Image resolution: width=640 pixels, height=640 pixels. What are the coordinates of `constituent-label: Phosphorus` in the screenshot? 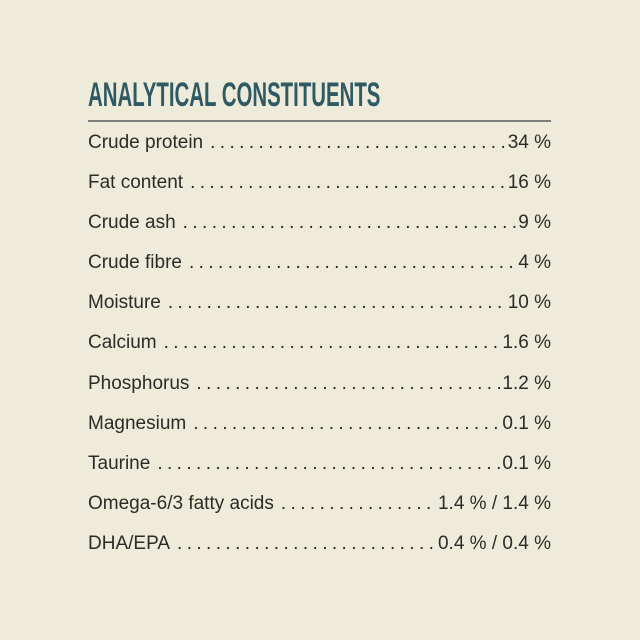 It's located at (139, 383).